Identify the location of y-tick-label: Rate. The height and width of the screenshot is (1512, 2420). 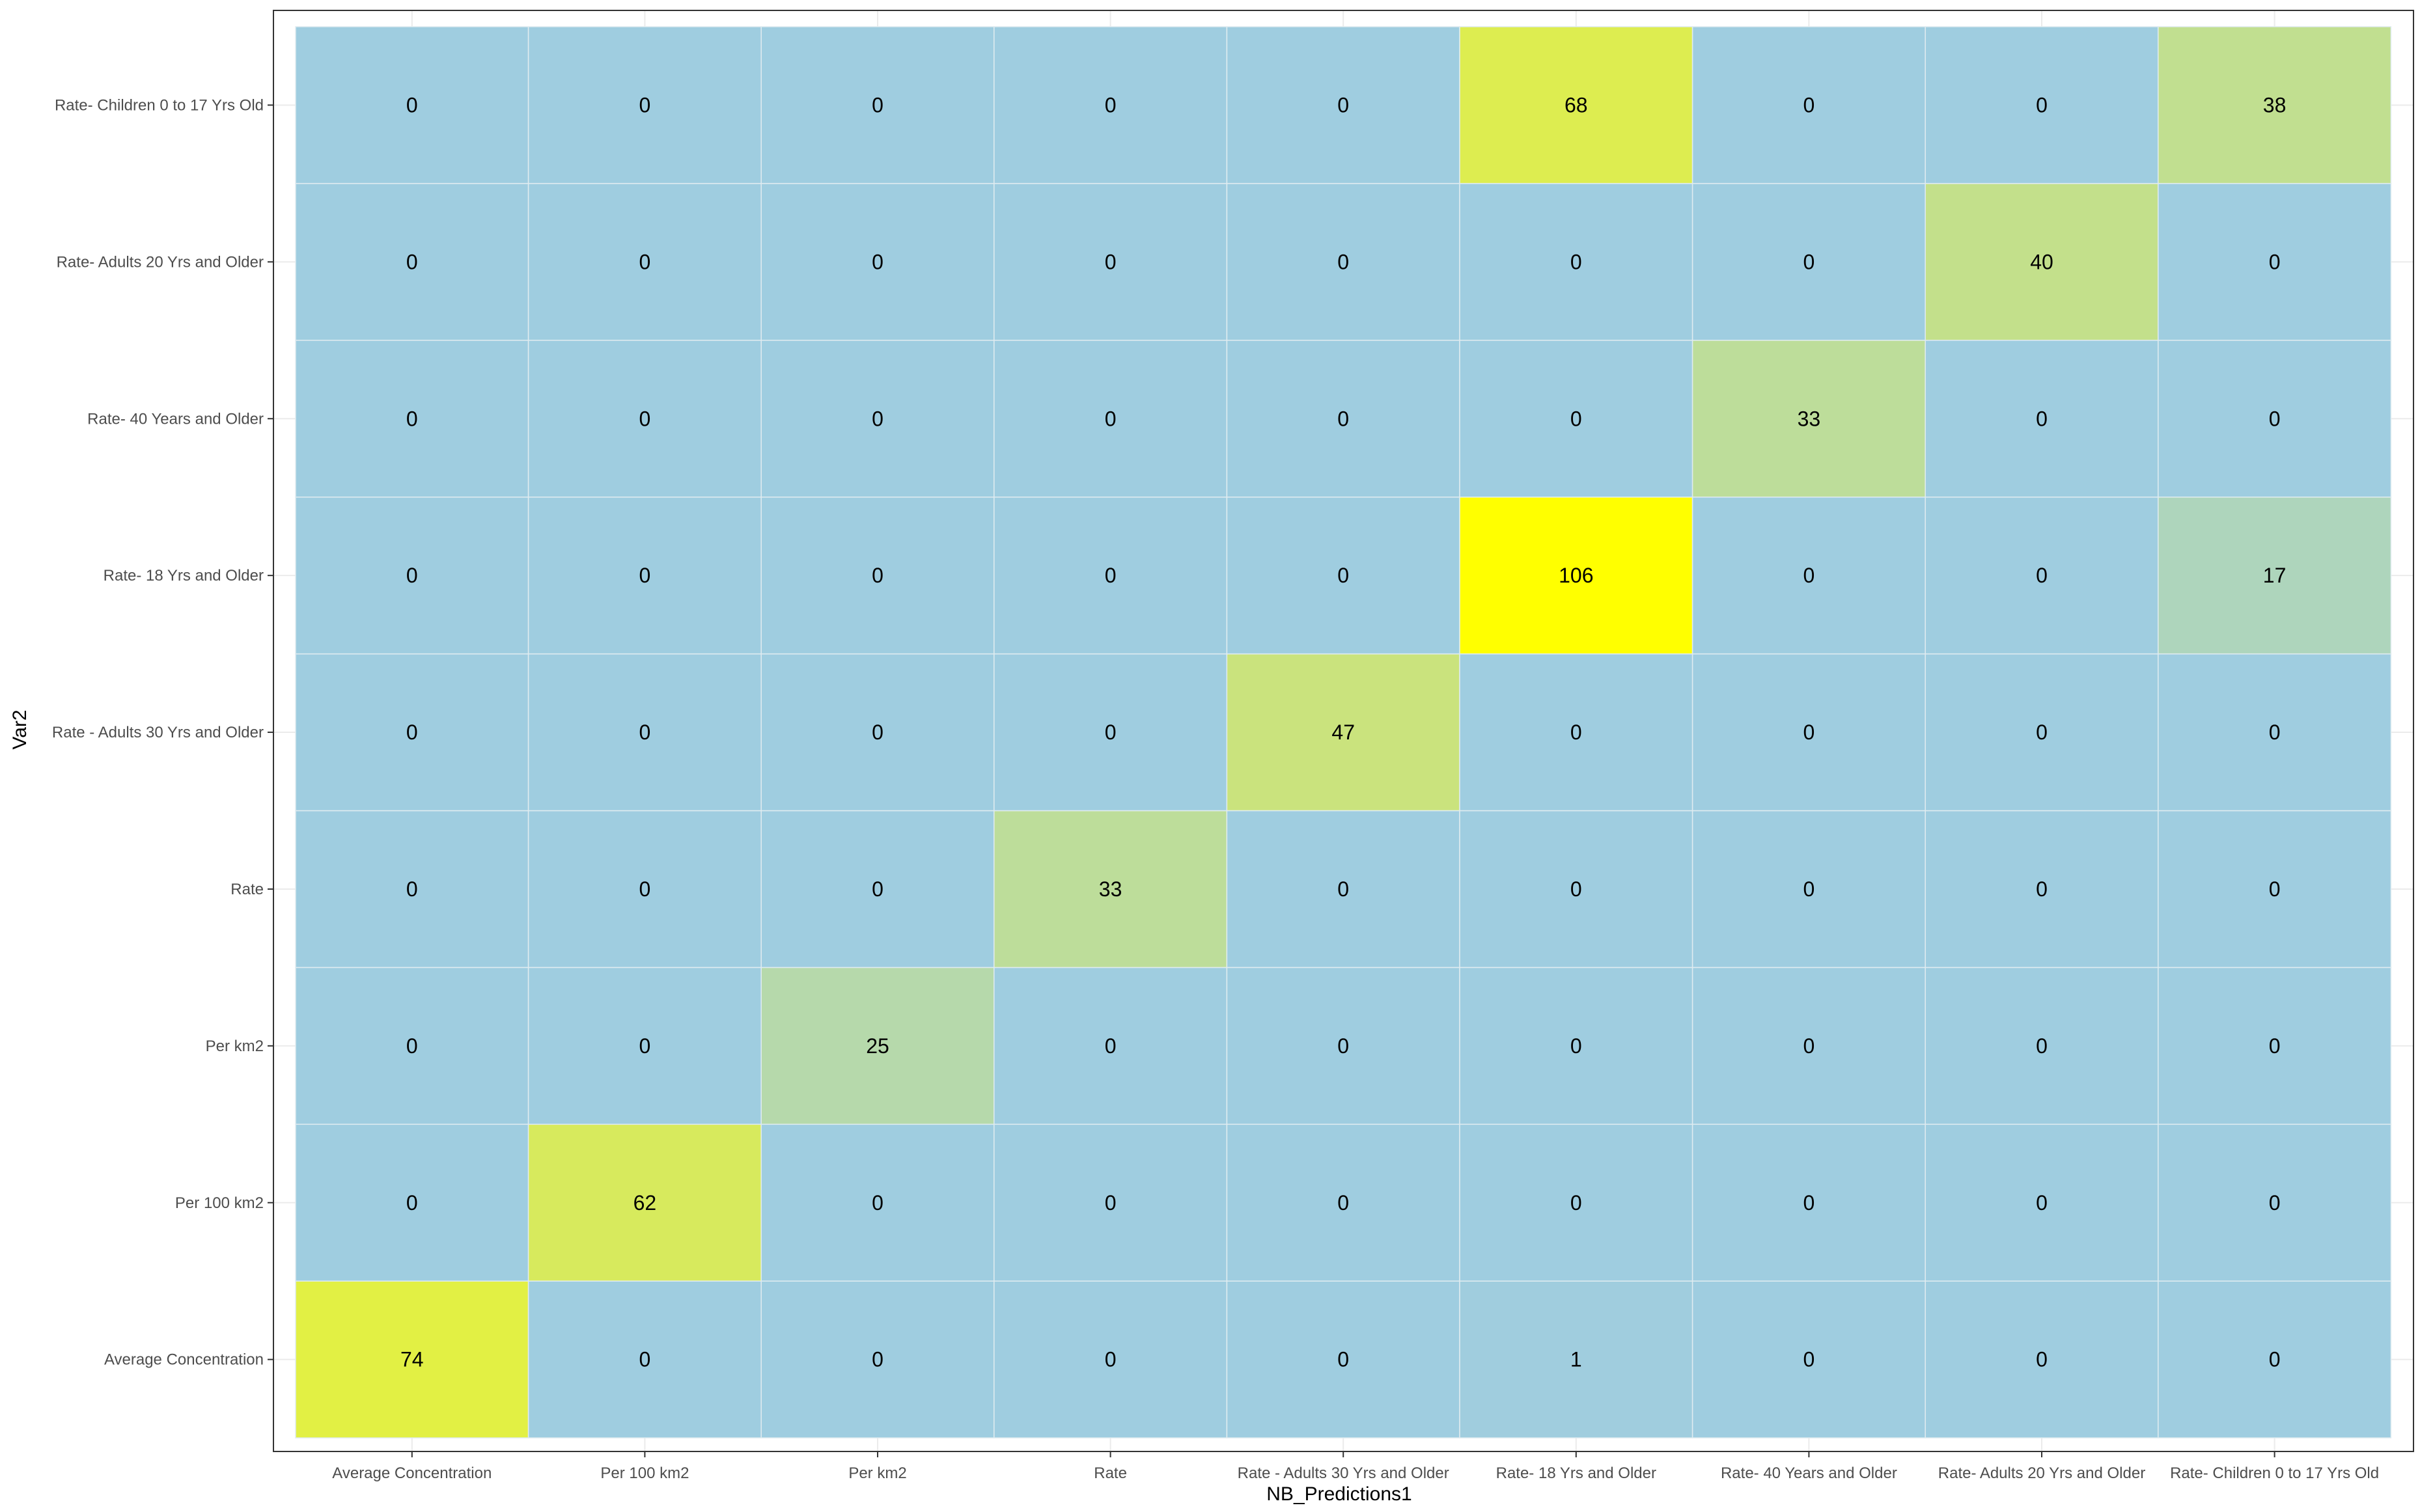
(247, 889).